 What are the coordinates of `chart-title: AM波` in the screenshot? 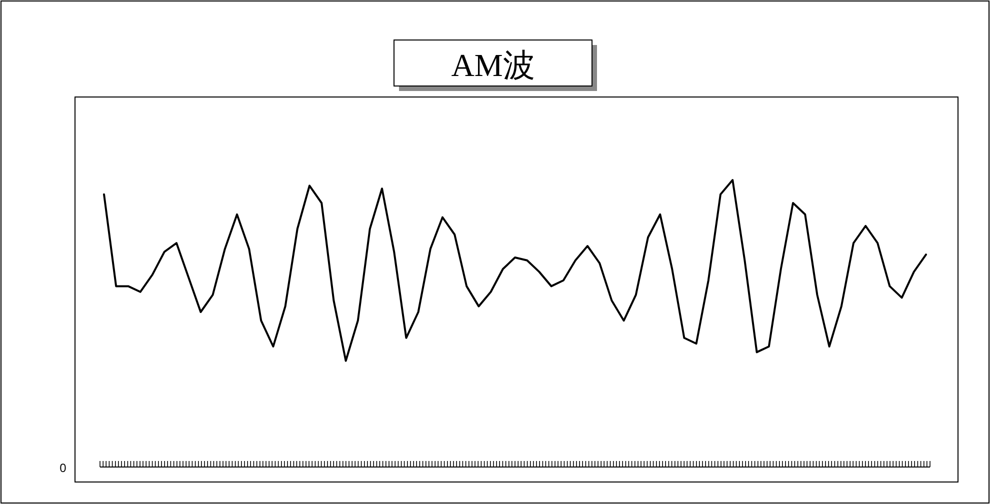 It's located at (493, 65).